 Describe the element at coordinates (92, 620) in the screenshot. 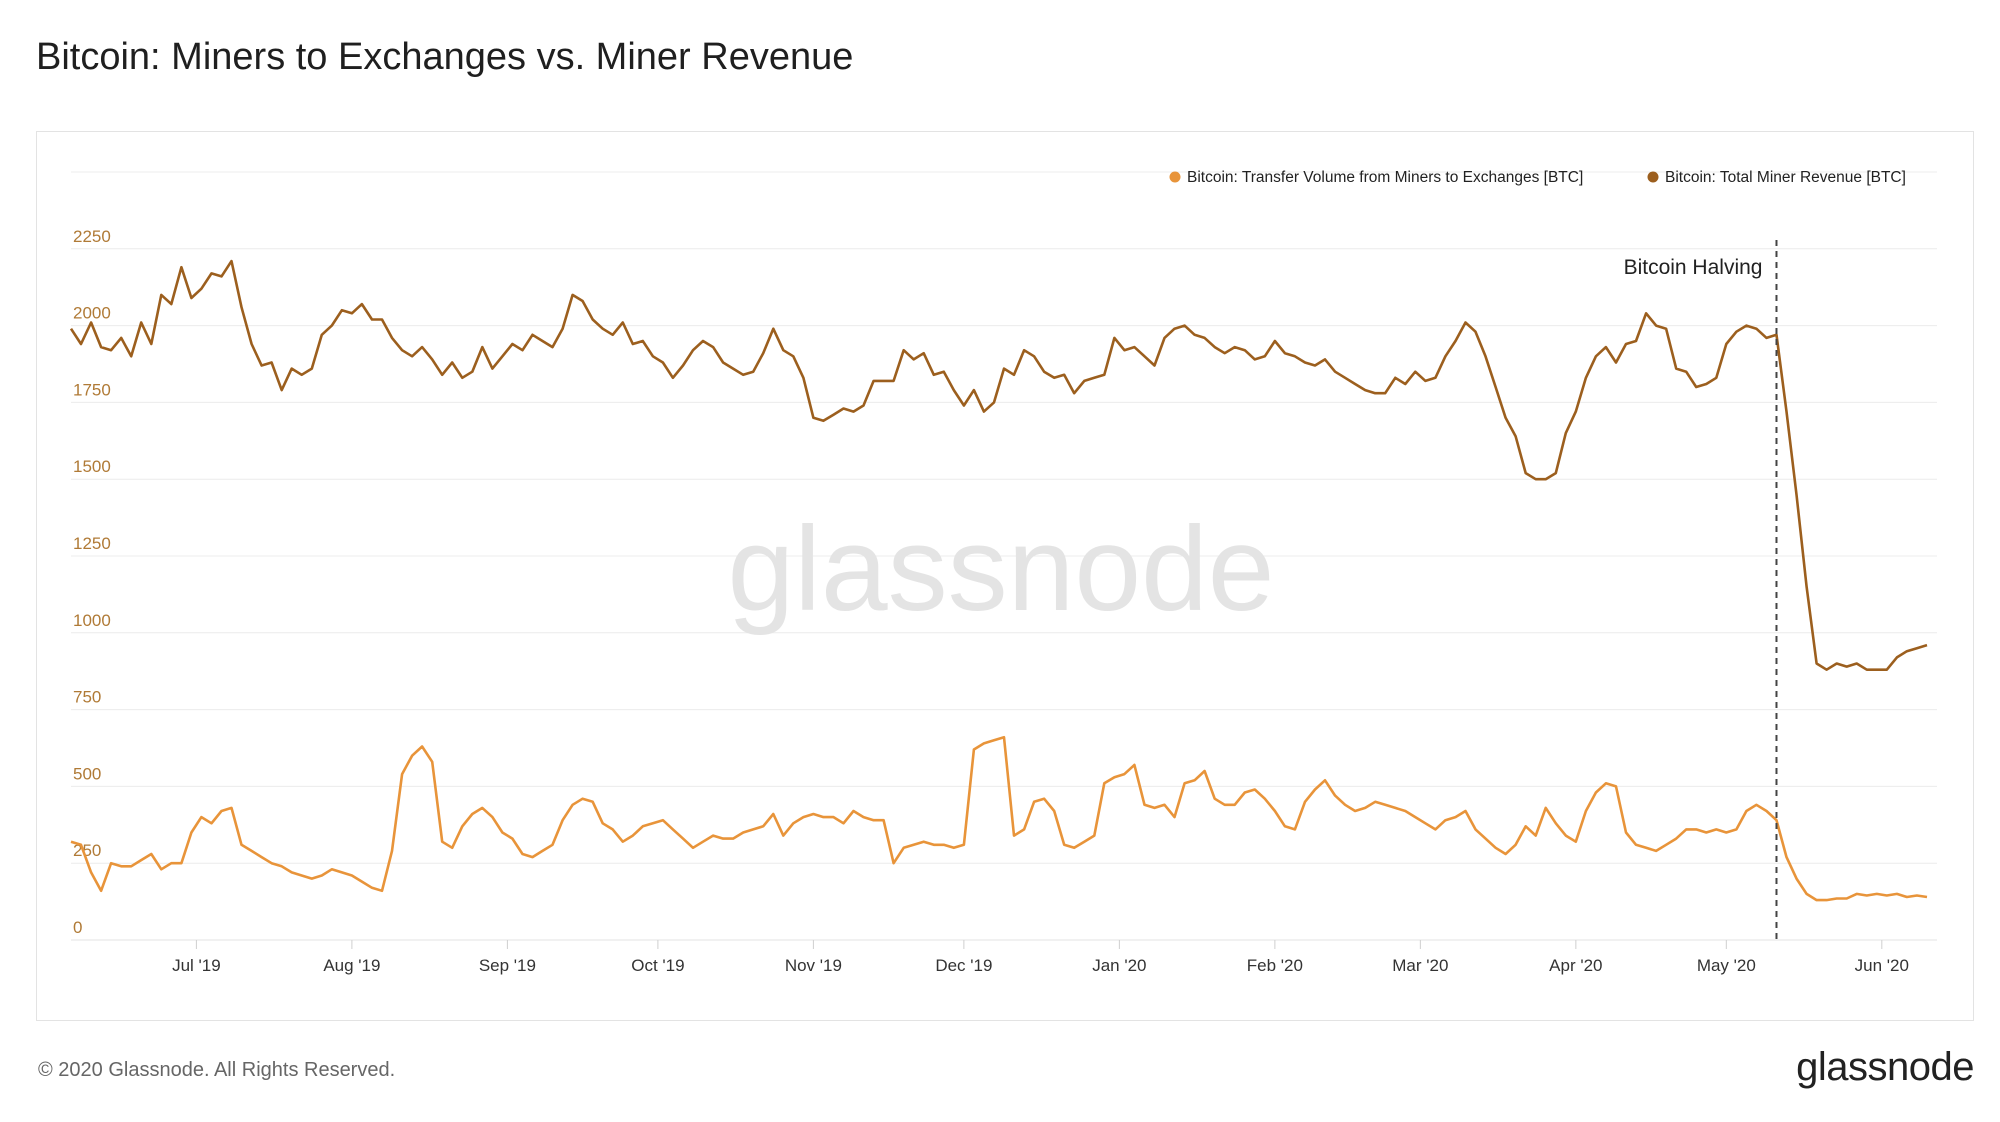

I see `y-tick-label: 1000` at that location.